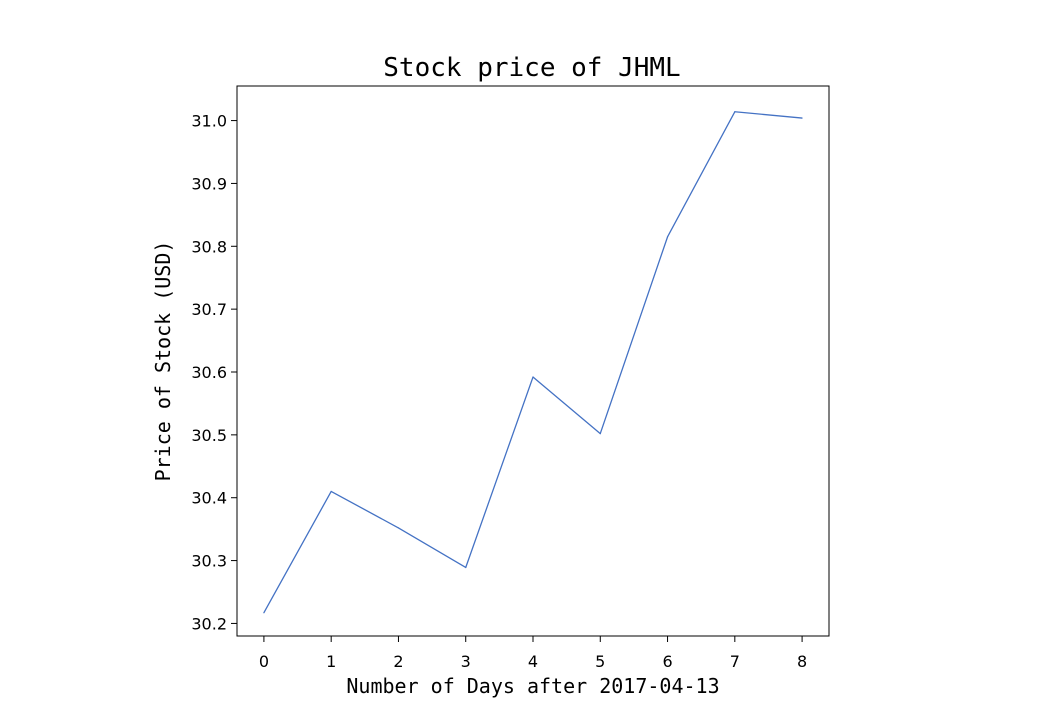 Image resolution: width=1040 pixels, height=715 pixels. What do you see at coordinates (531, 68) in the screenshot?
I see `chart-title: Stock price of JHML` at bounding box center [531, 68].